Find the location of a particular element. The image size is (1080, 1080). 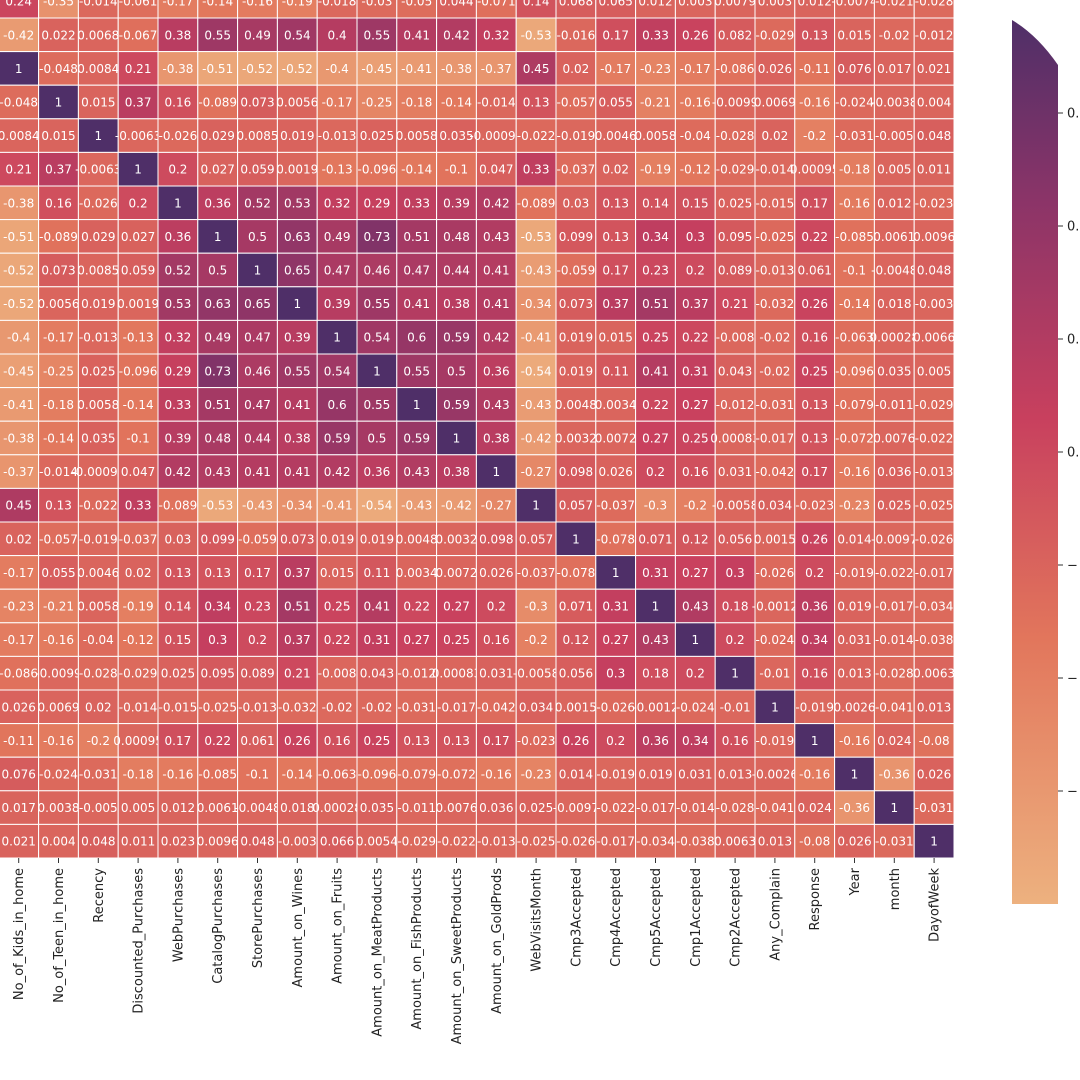

heatmap-cell-label: 0.2 is located at coordinates (138, 203).